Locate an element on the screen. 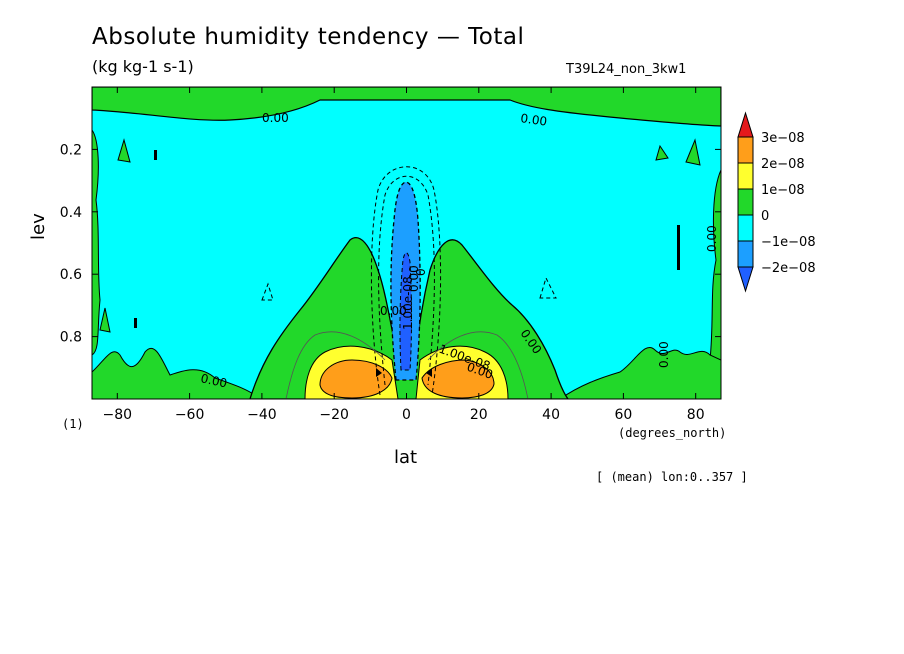 This screenshot has width=904, height=654. contour-label: 1.00e-08 is located at coordinates (408, 303).